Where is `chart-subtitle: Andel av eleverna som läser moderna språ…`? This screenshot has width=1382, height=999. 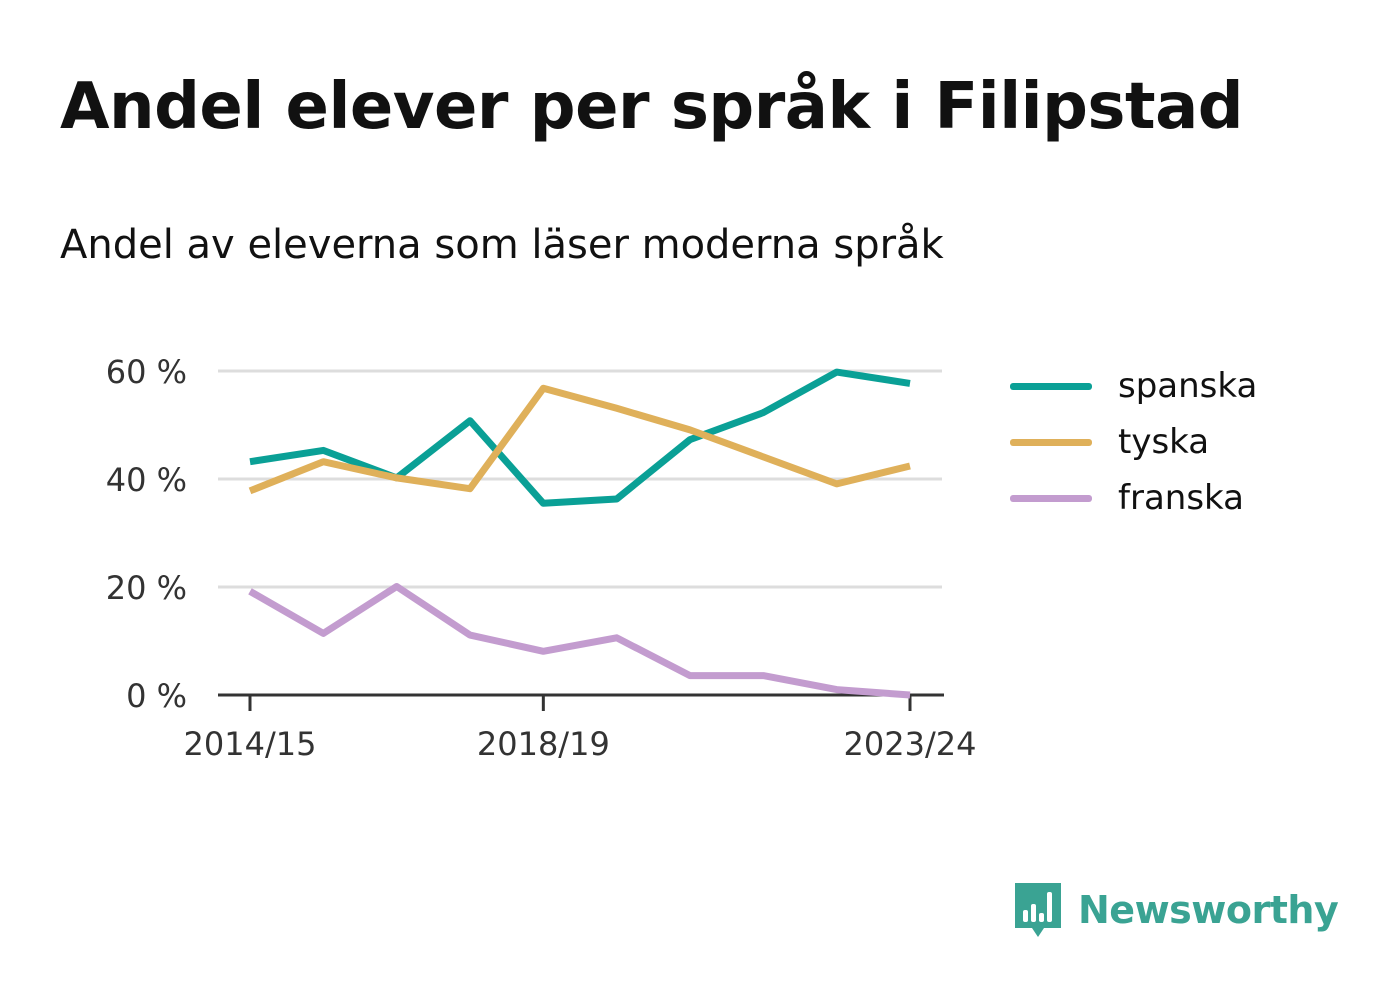 chart-subtitle: Andel av eleverna som läser moderna språ… is located at coordinates (502, 245).